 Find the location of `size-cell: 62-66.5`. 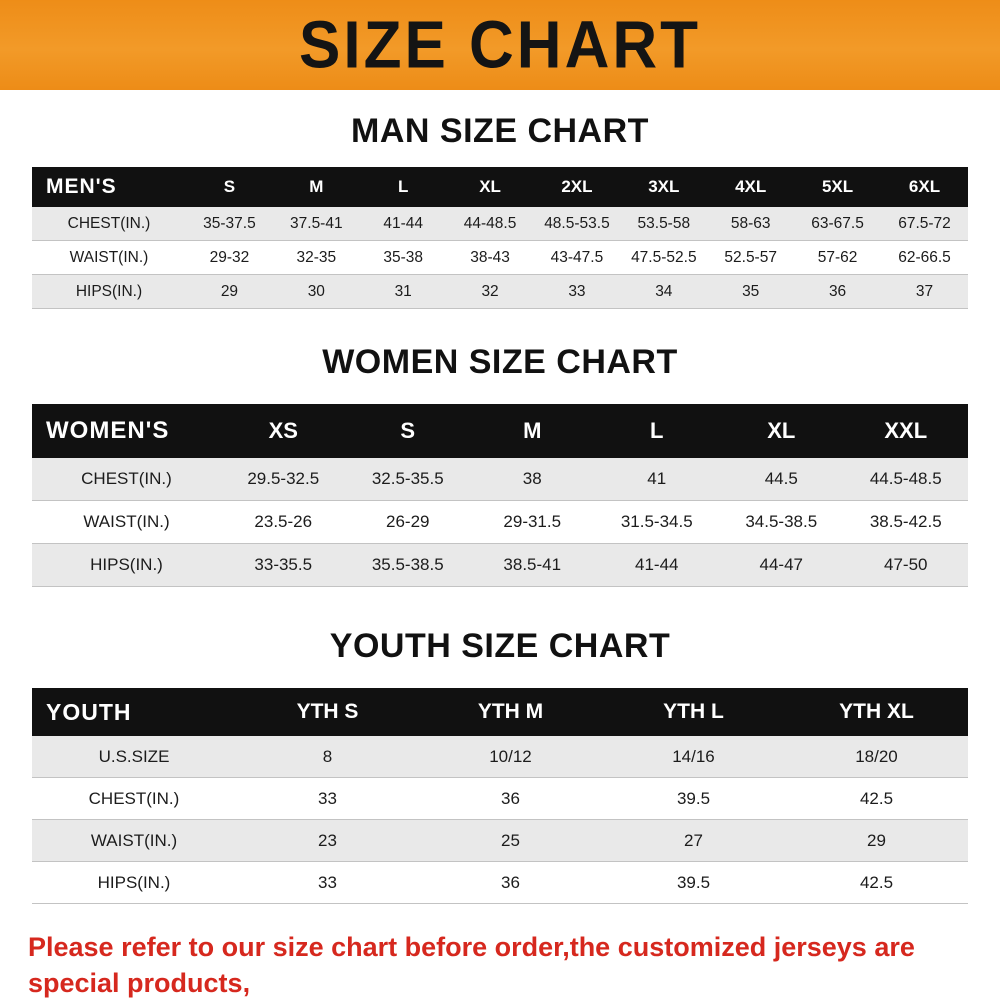

size-cell: 62-66.5 is located at coordinates (924, 257).